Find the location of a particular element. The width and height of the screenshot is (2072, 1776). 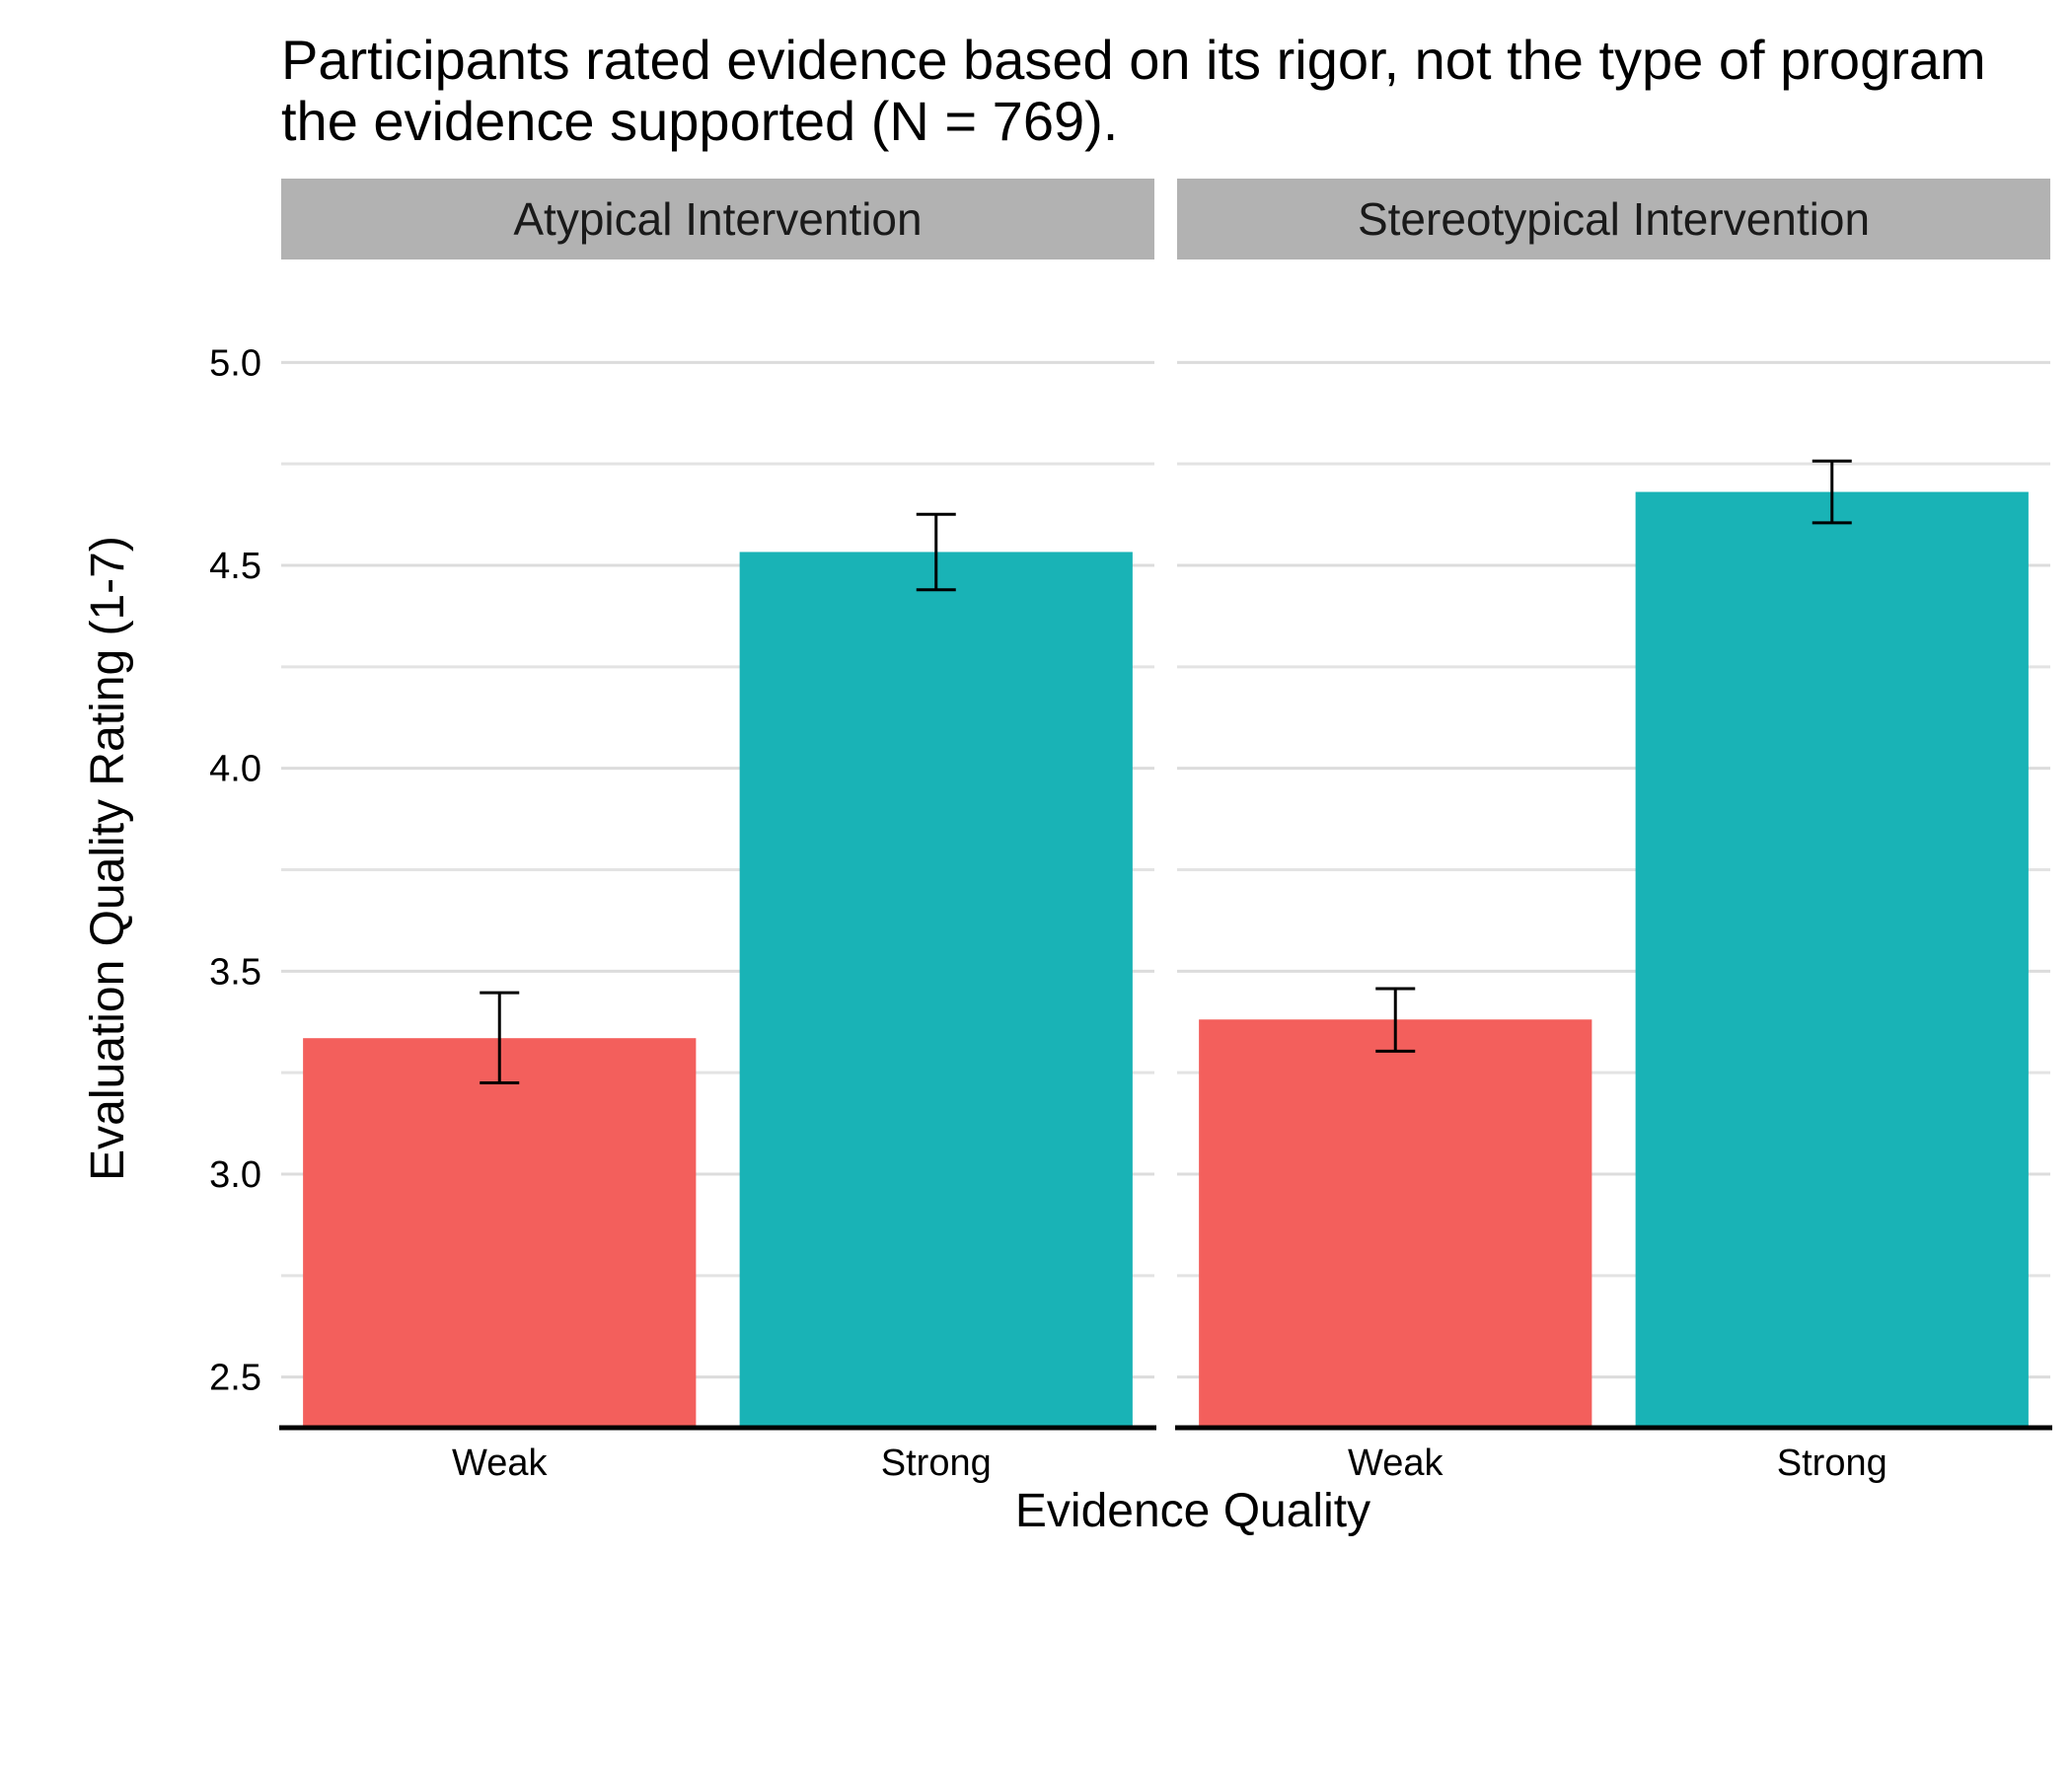

y-tick-label: 3.5 is located at coordinates (235, 972).